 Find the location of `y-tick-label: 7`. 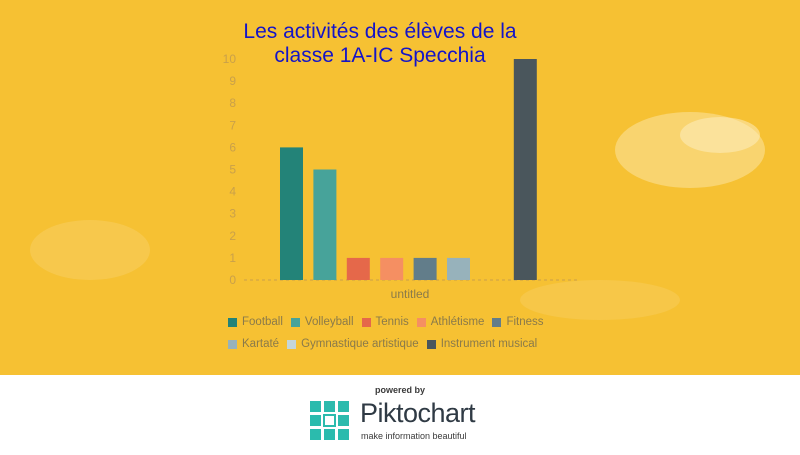

y-tick-label: 7 is located at coordinates (232, 125).